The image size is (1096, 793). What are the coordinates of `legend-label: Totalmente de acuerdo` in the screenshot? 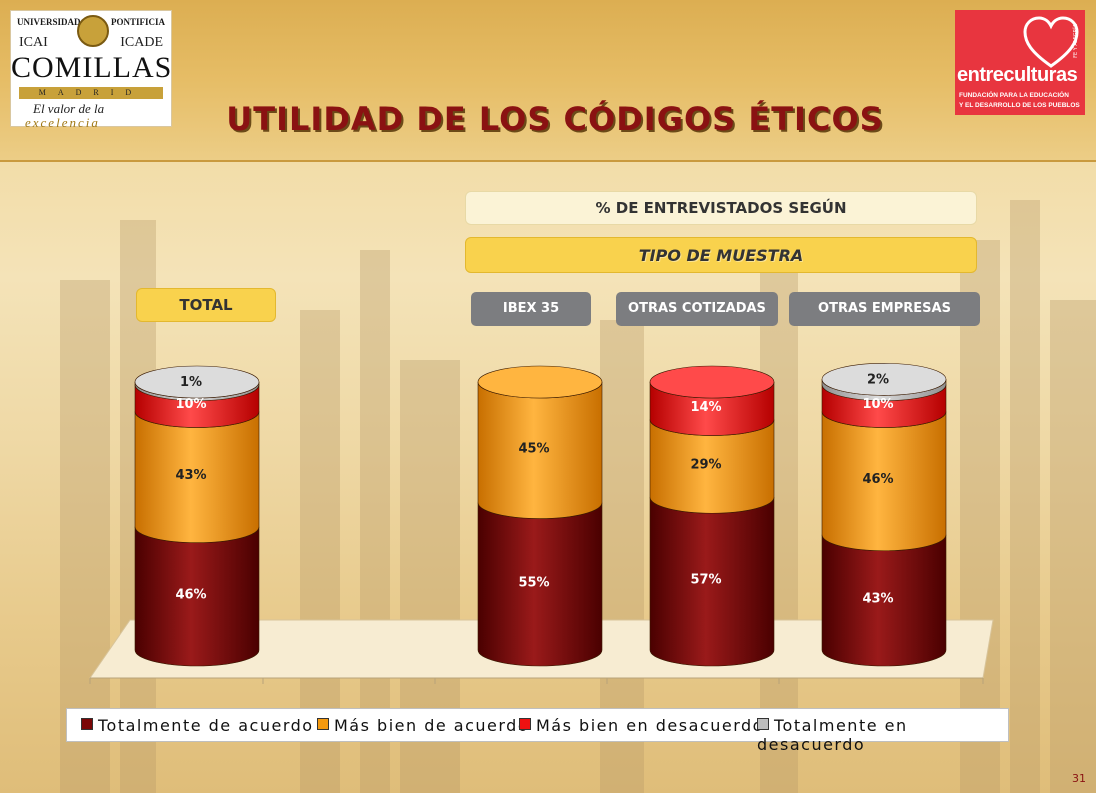 It's located at (206, 725).